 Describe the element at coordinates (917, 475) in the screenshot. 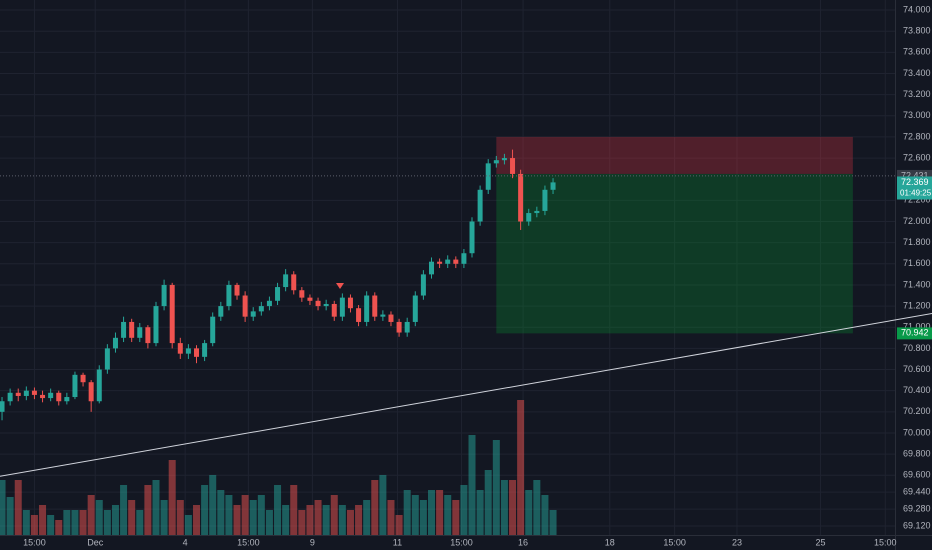

I see `y-tick-label: 69.600` at that location.